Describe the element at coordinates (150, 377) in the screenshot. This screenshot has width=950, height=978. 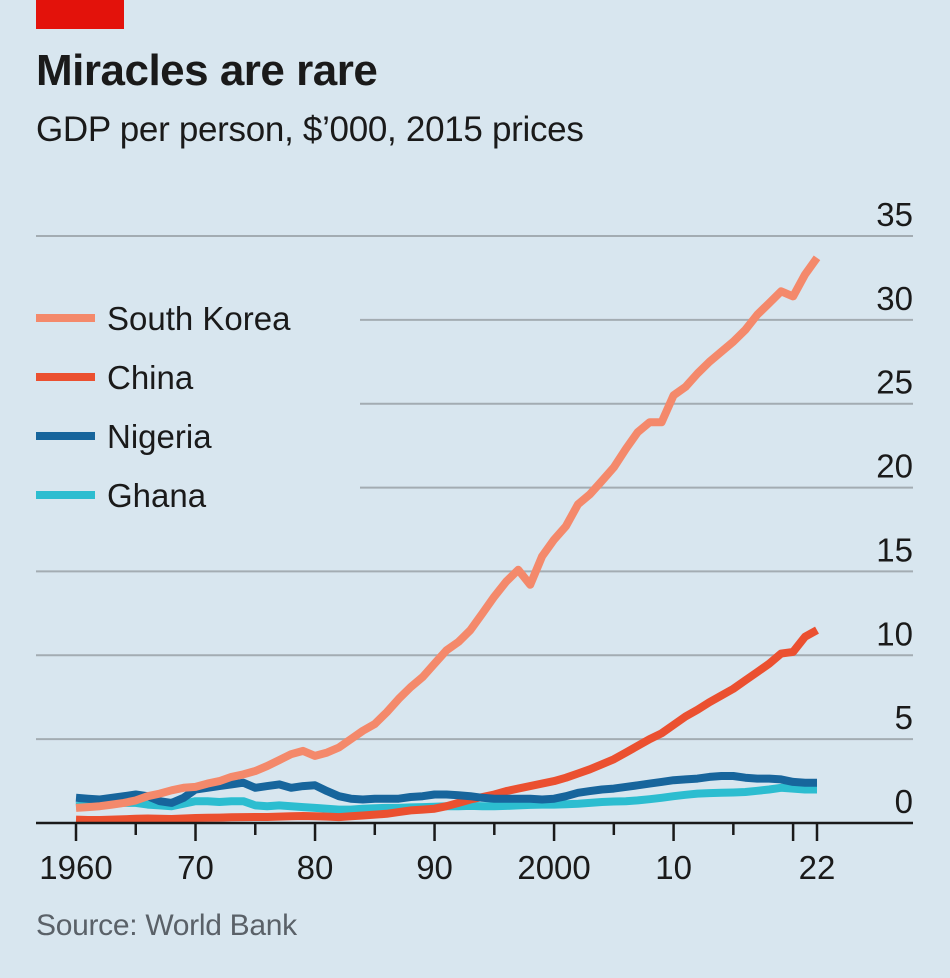
I see `legend-label: China` at that location.